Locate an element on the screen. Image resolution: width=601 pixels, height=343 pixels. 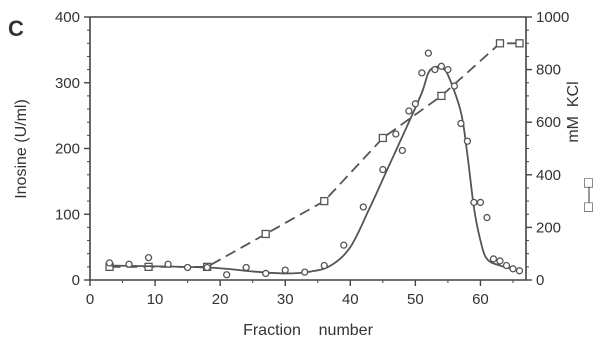
y-left-ticks: 0 100 200 300 400 is located at coordinates (72, 149).